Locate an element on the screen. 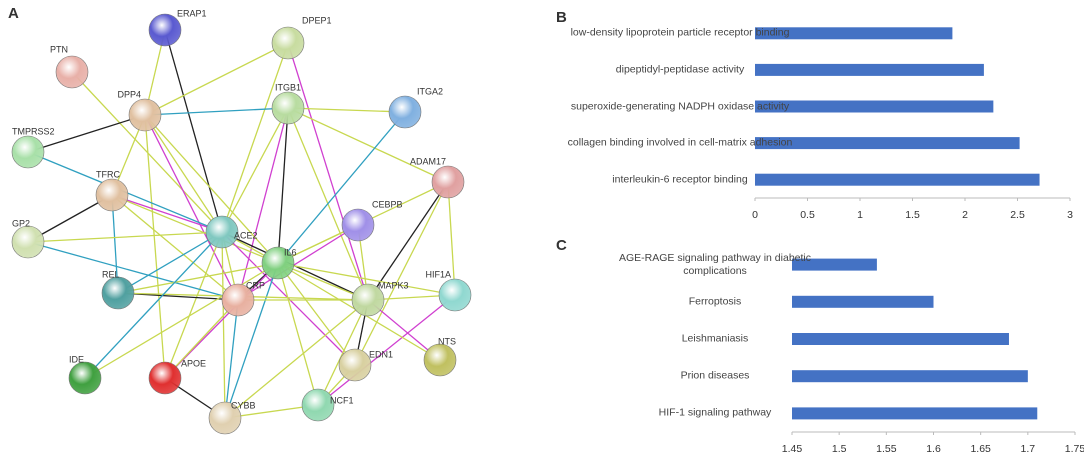 Image resolution: width=1084 pixels, height=458 pixels. y-tick-label: HIF-1 signaling pathway is located at coordinates (715, 412).